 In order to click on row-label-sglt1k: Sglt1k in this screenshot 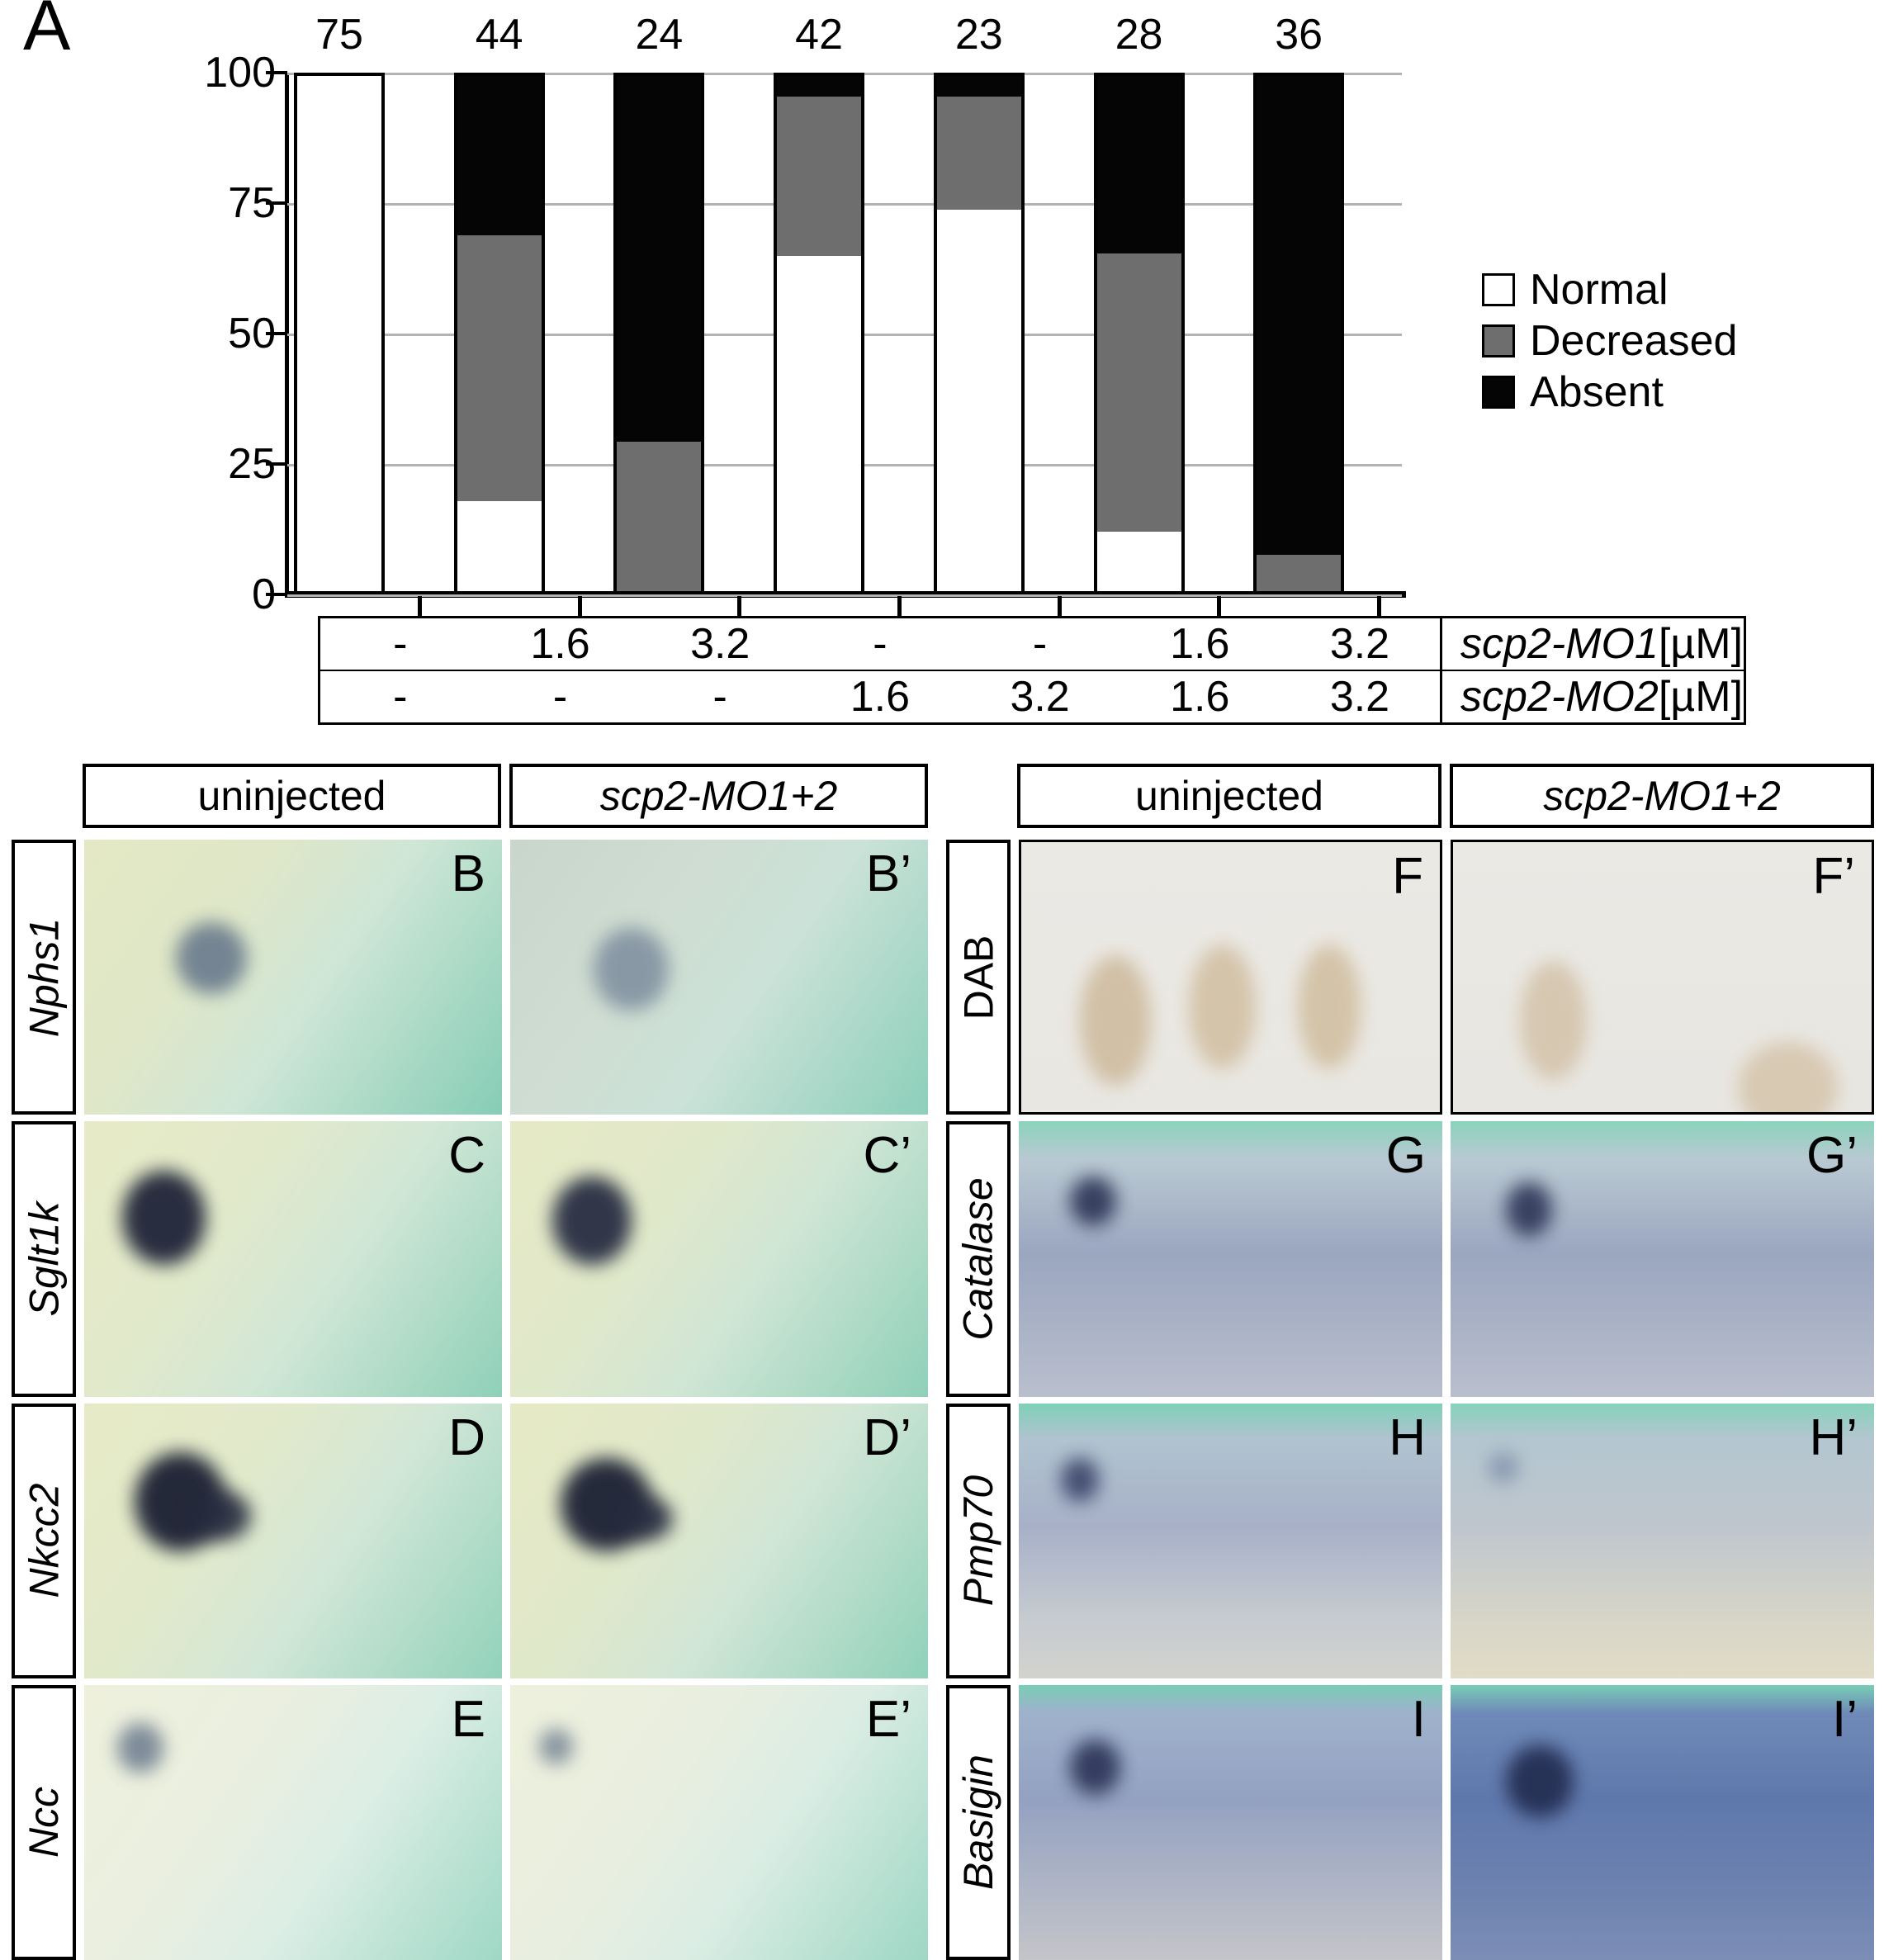, I will do `click(44, 1259)`.